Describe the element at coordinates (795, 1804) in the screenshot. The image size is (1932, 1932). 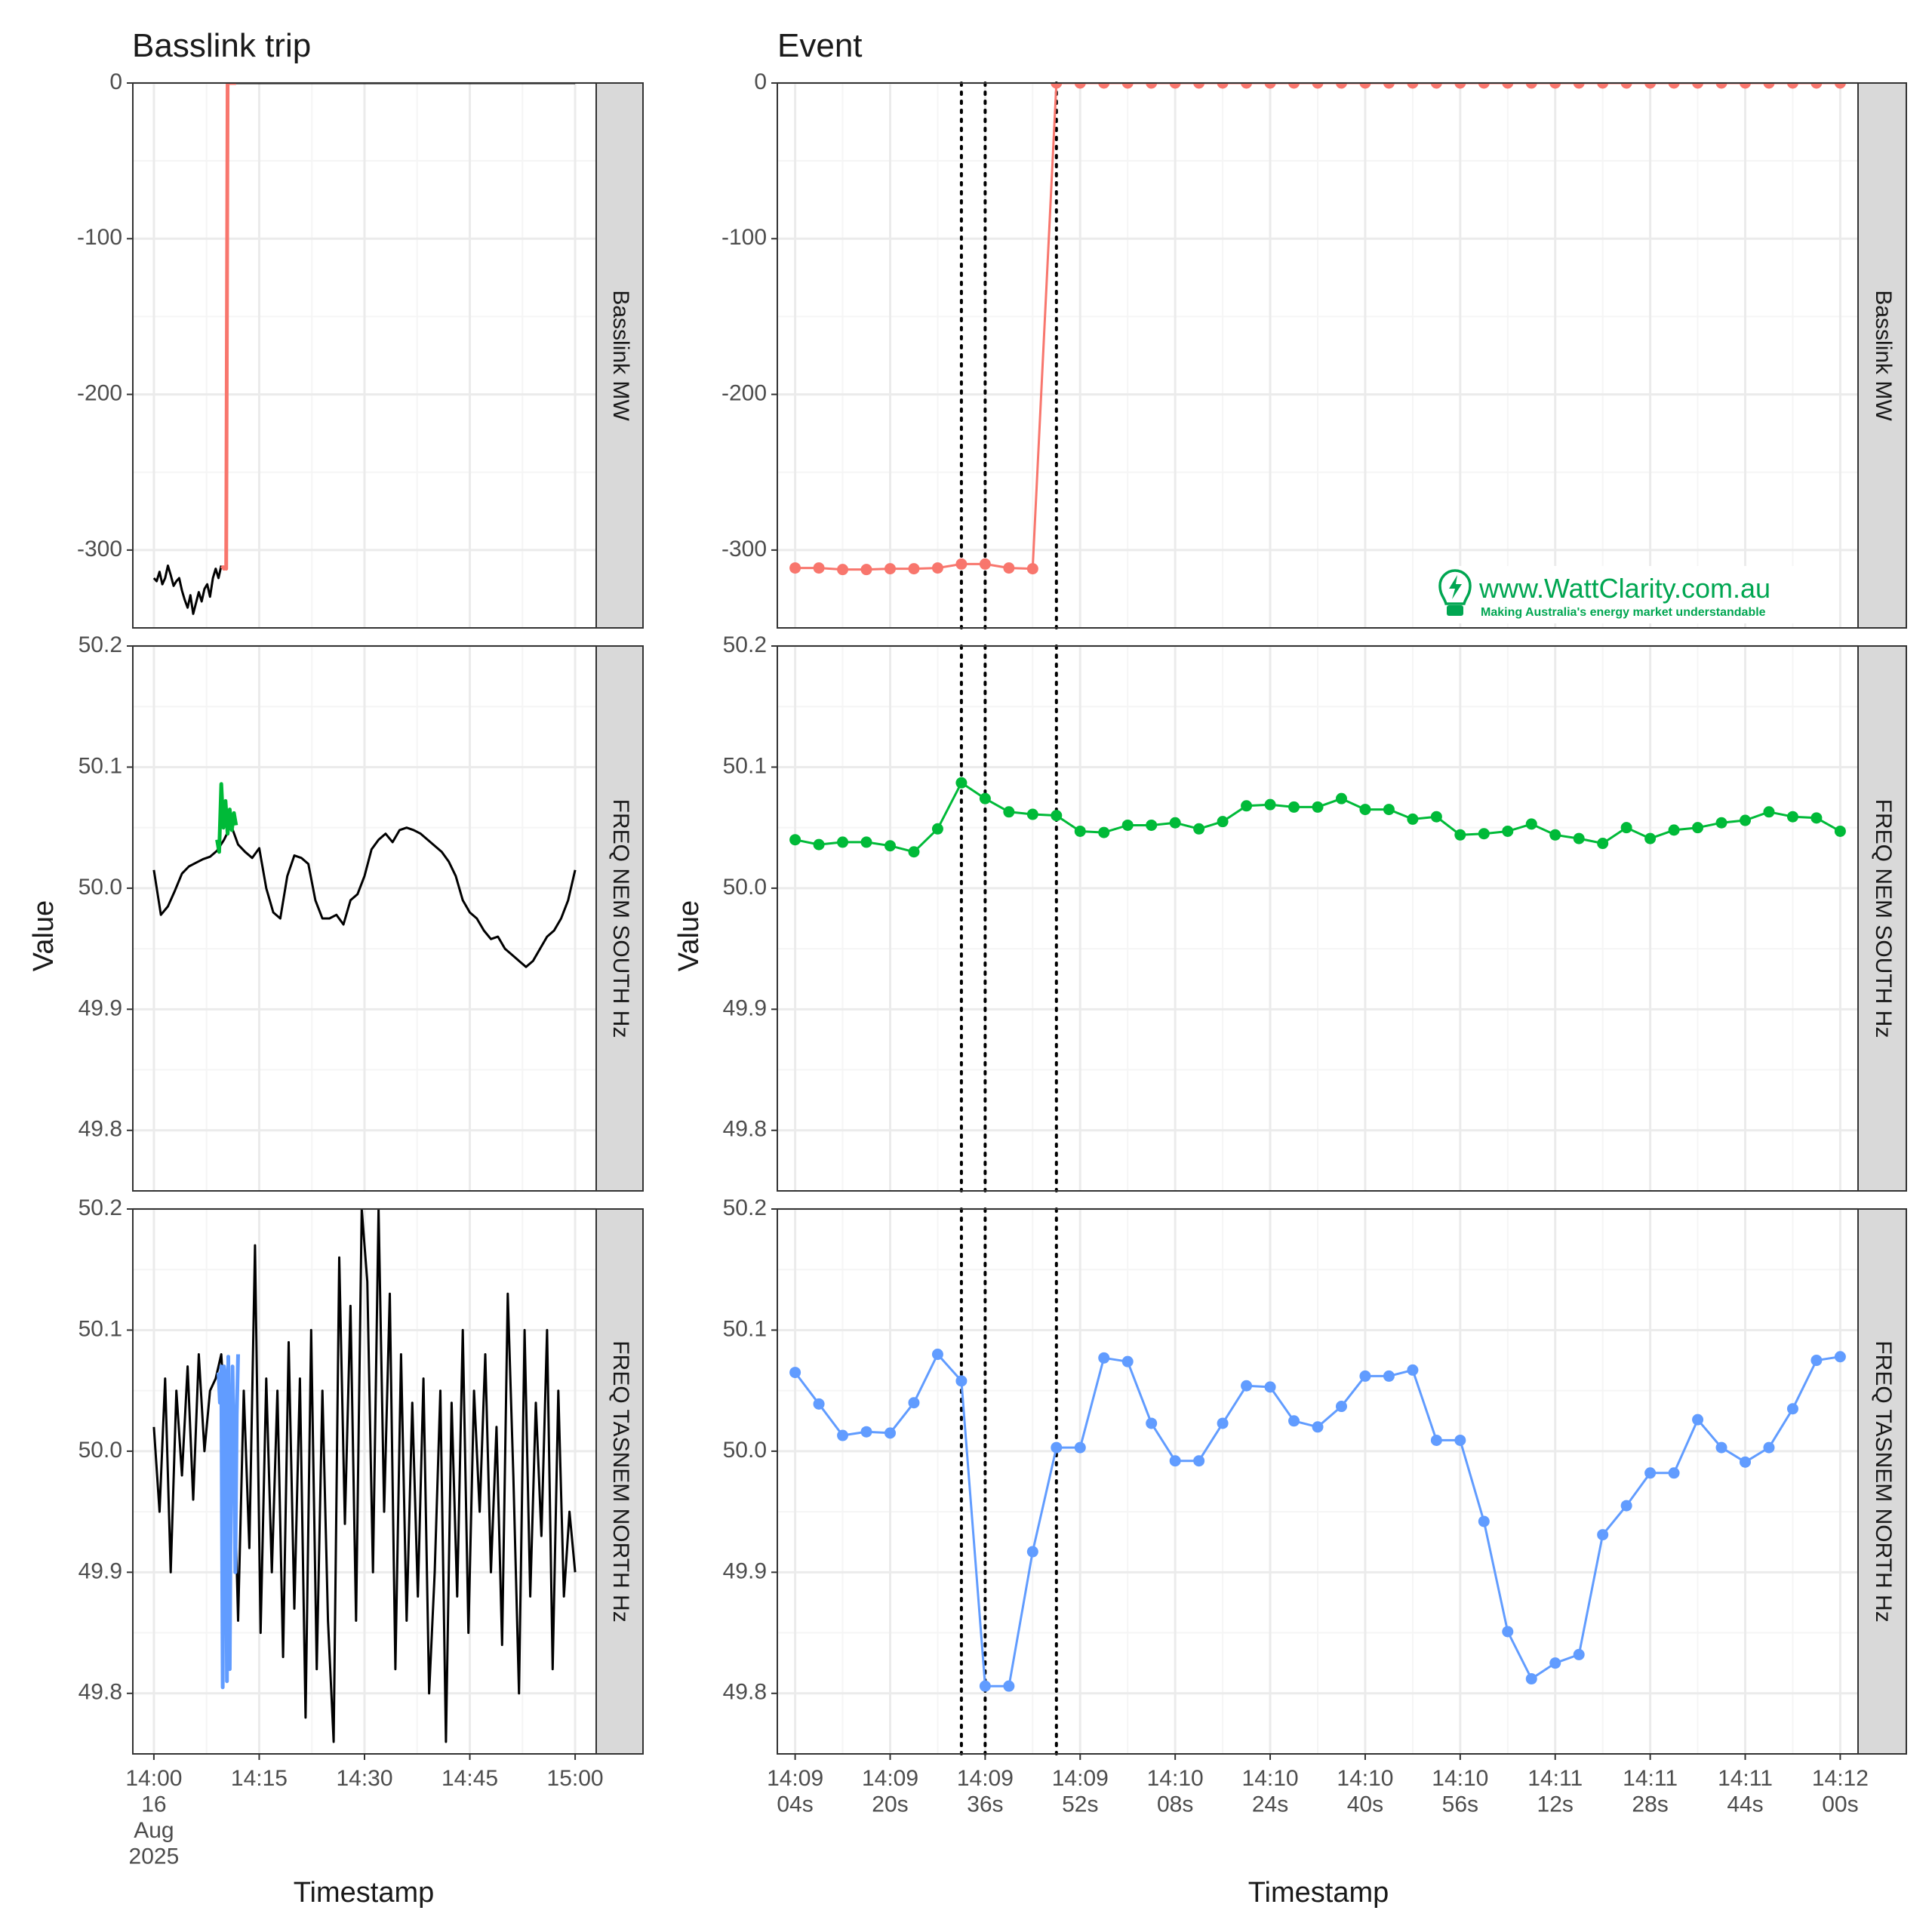
I see `x-tick-label-line: 04s` at that location.